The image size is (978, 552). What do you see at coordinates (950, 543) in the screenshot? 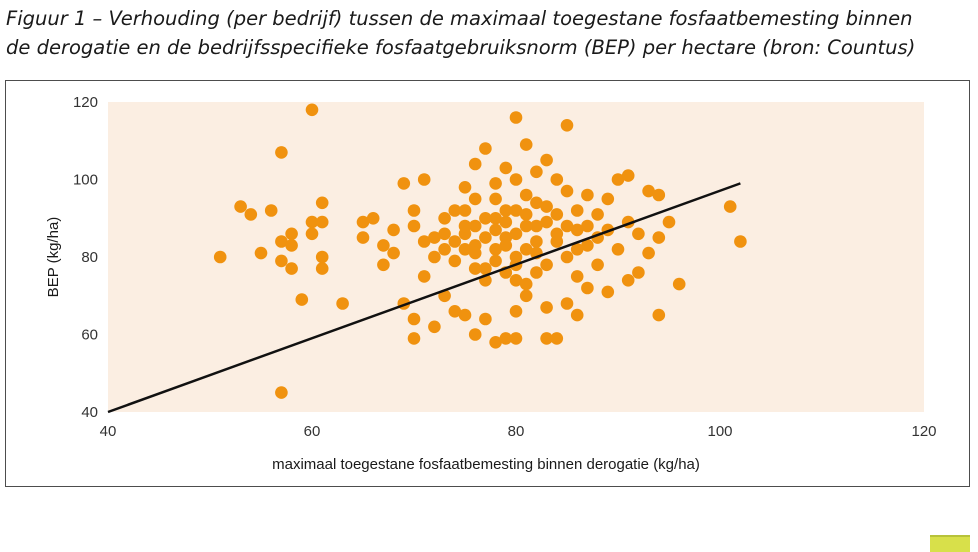
I see `publisher-logo` at bounding box center [950, 543].